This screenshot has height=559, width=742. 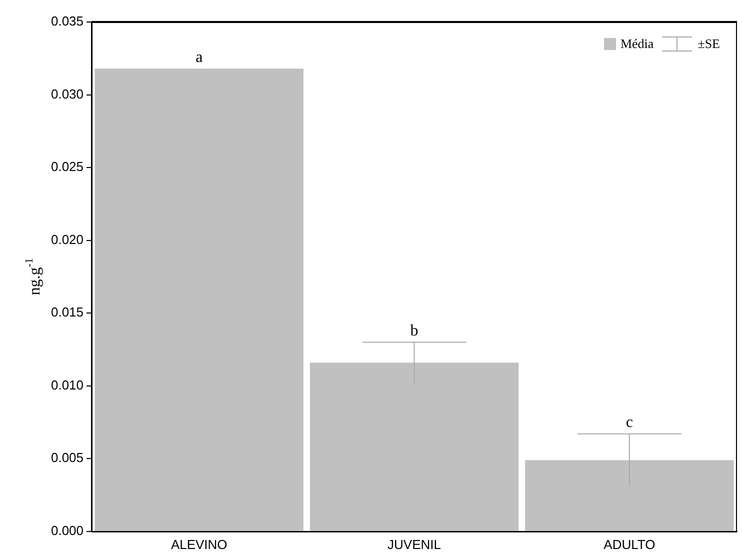 I want to click on annotation: c, so click(x=629, y=423).